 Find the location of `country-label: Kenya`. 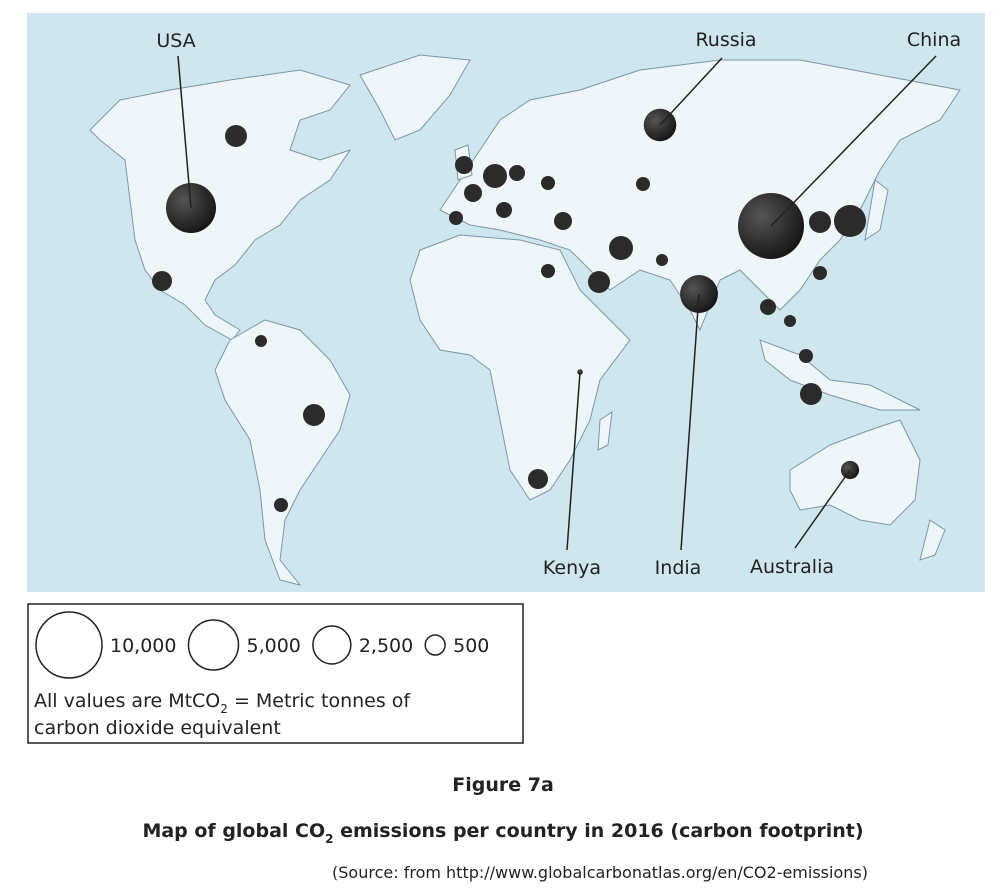

country-label: Kenya is located at coordinates (572, 568).